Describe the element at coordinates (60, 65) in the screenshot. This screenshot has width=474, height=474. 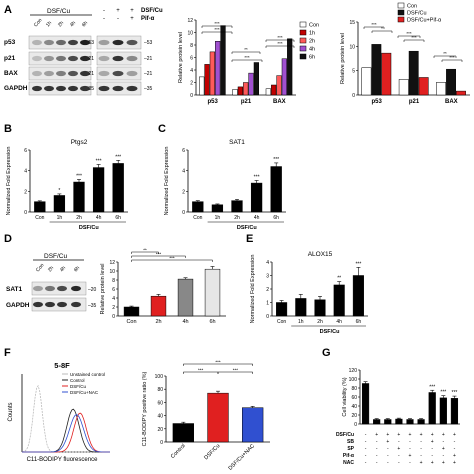
I see `blot-a-bands` at that location.